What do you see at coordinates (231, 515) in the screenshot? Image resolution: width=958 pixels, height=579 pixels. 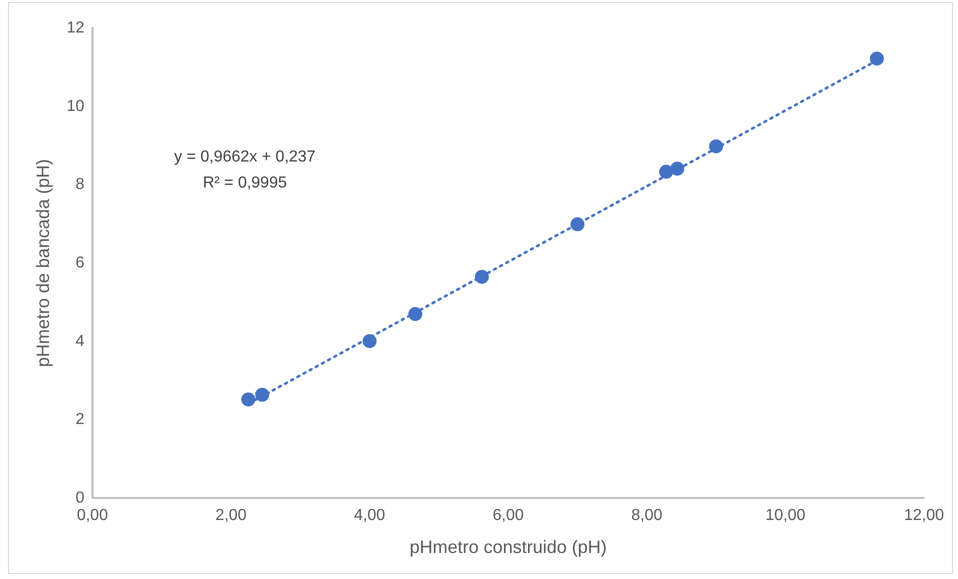 I see `x-tick-label: 2,00` at bounding box center [231, 515].